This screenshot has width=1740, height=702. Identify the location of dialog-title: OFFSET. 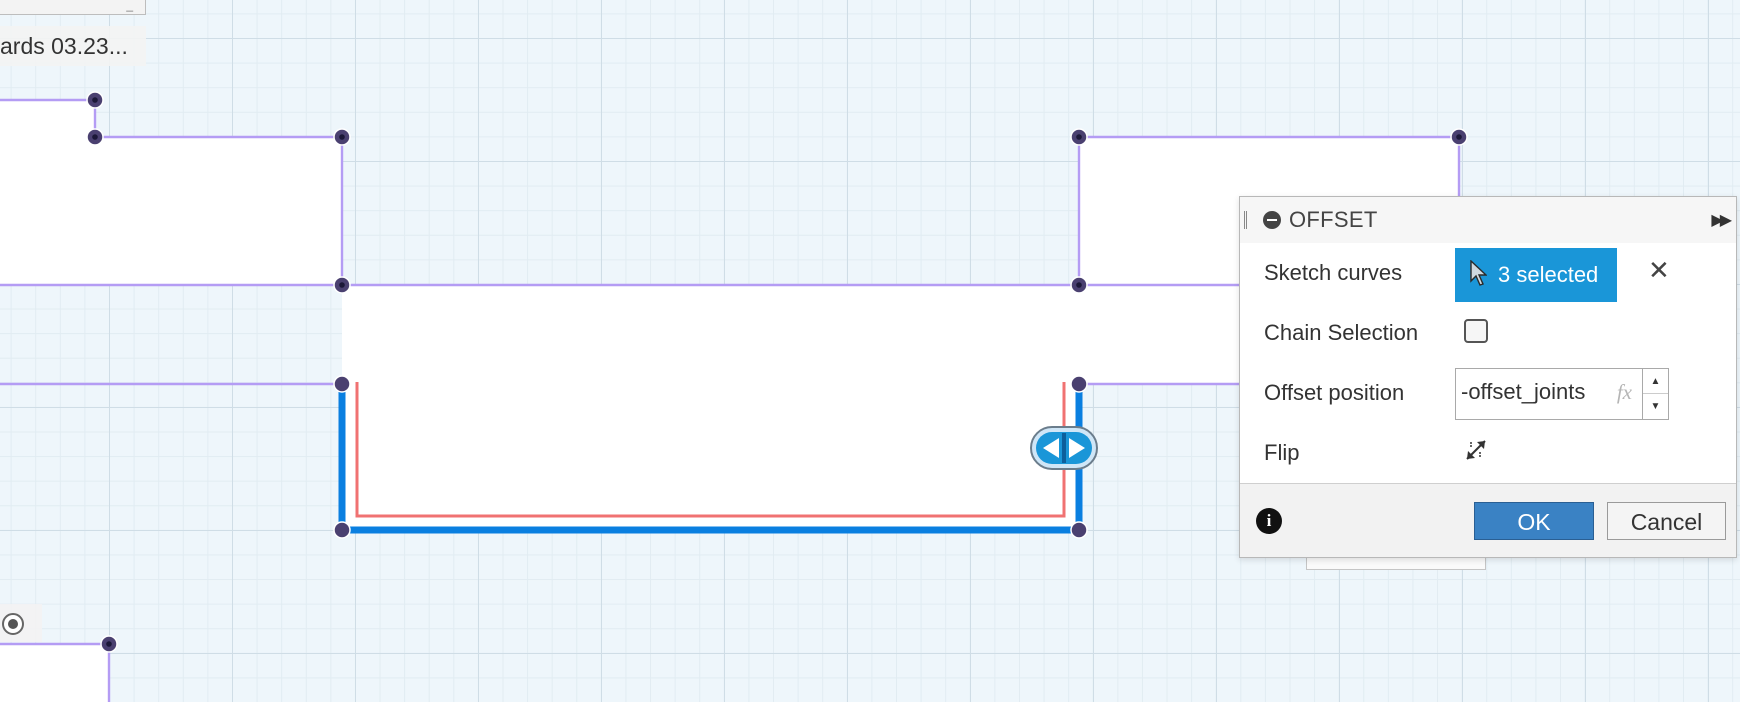
(1333, 219).